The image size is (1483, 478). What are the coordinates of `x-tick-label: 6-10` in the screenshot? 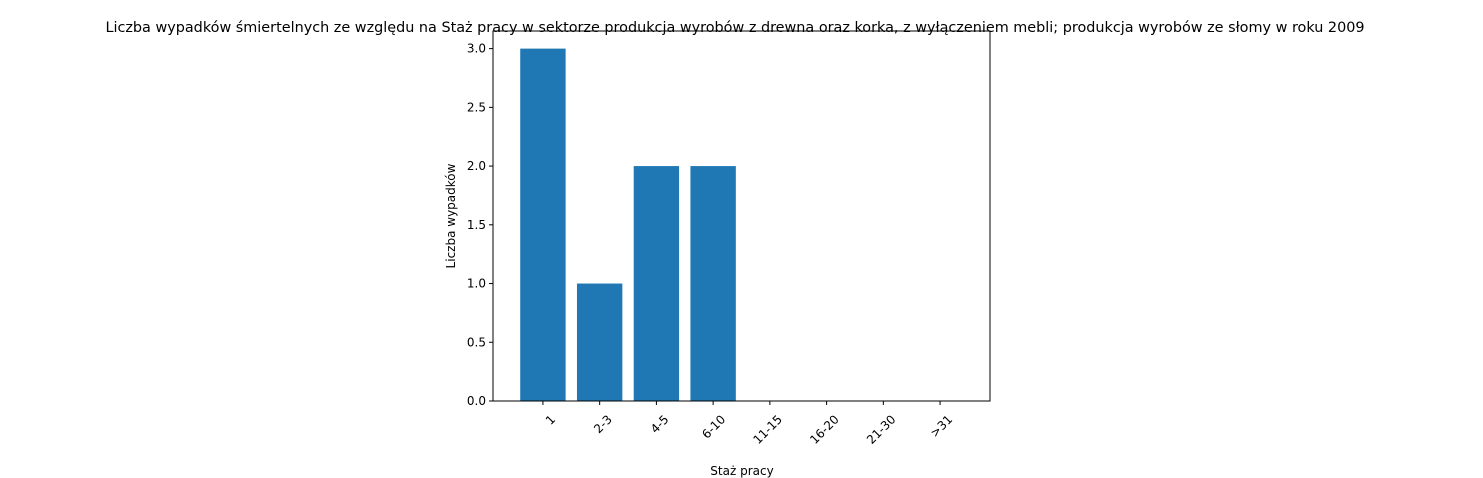 It's located at (713, 426).